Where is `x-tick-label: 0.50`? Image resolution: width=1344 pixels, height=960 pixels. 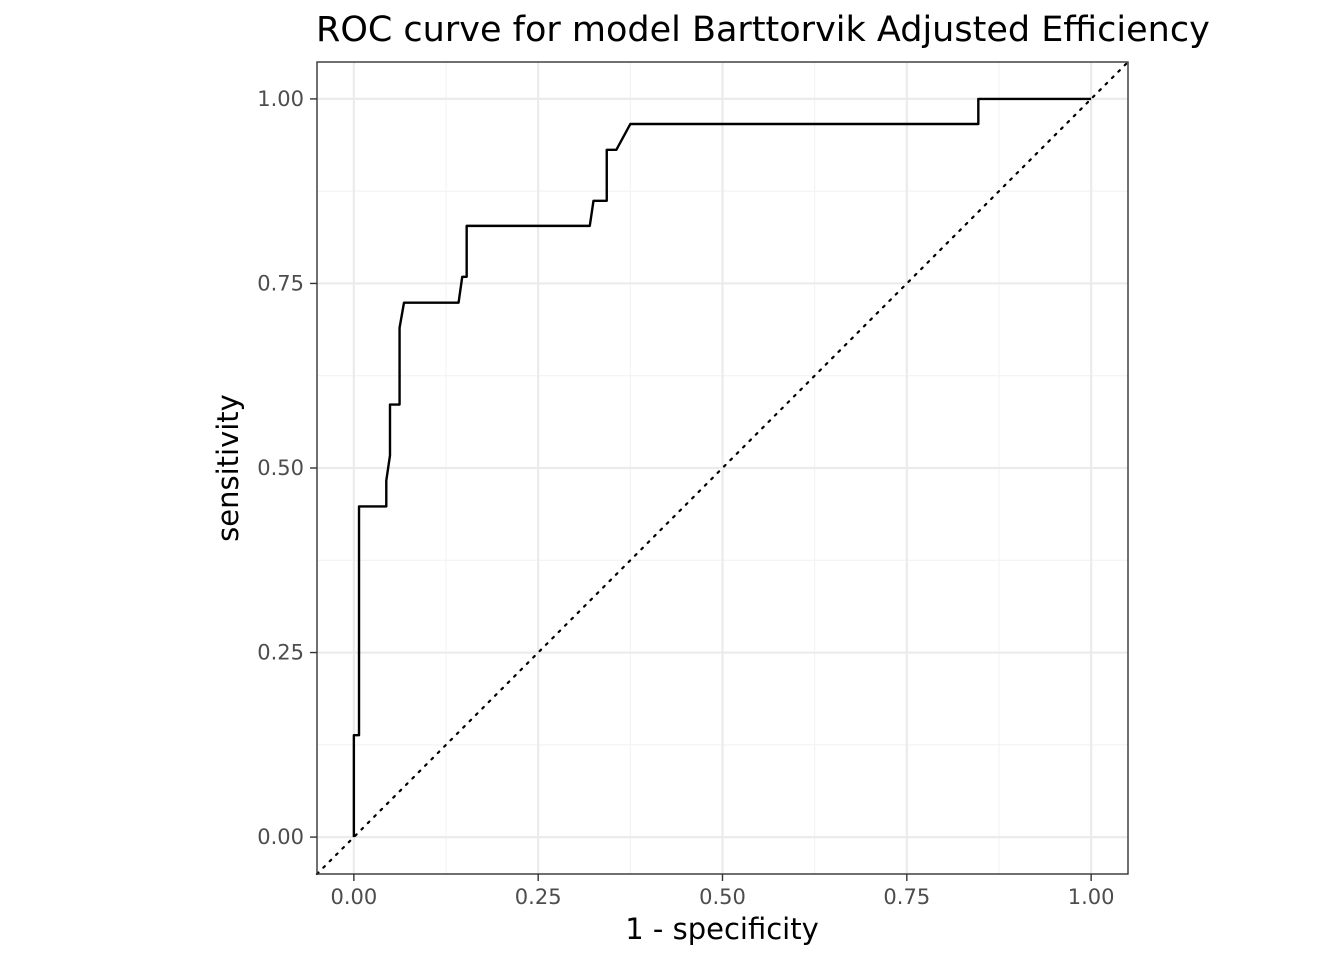 x-tick-label: 0.50 is located at coordinates (722, 897).